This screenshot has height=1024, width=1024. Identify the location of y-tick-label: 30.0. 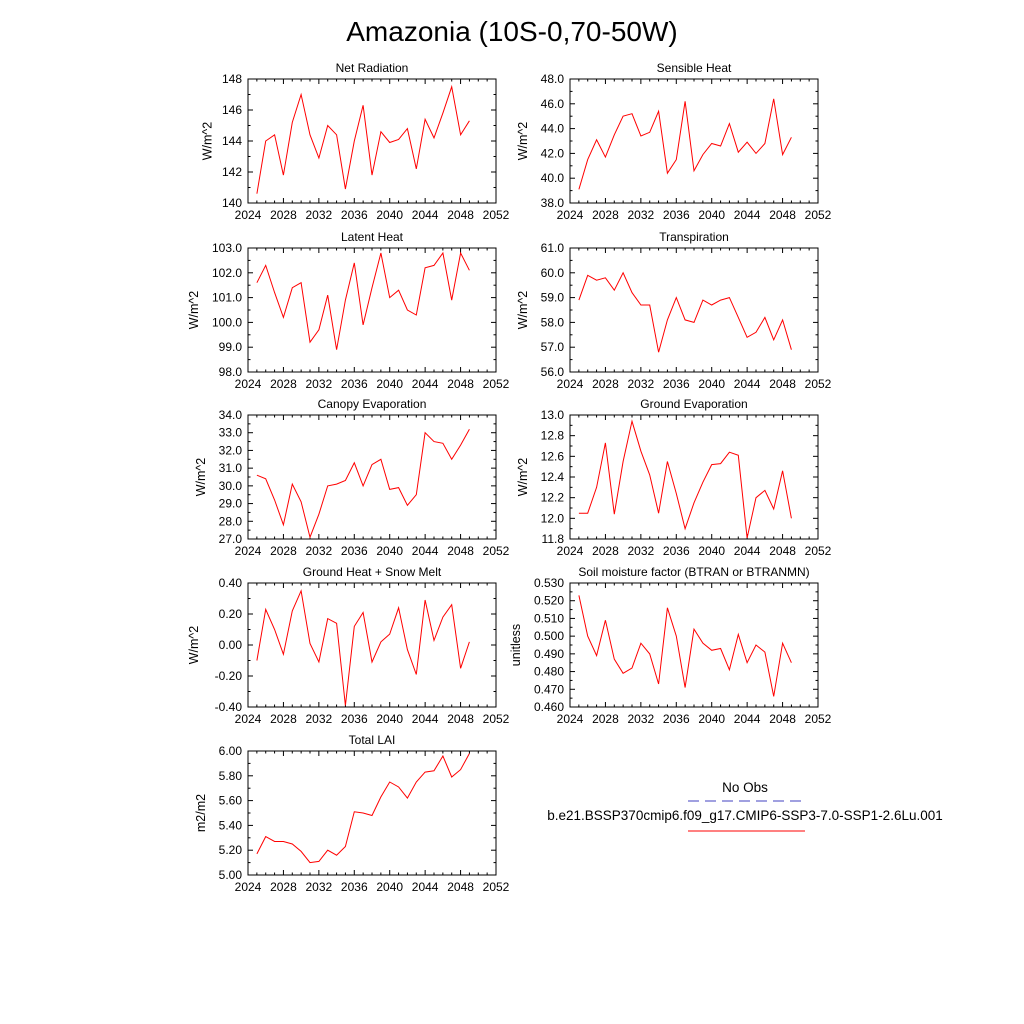
(231, 486).